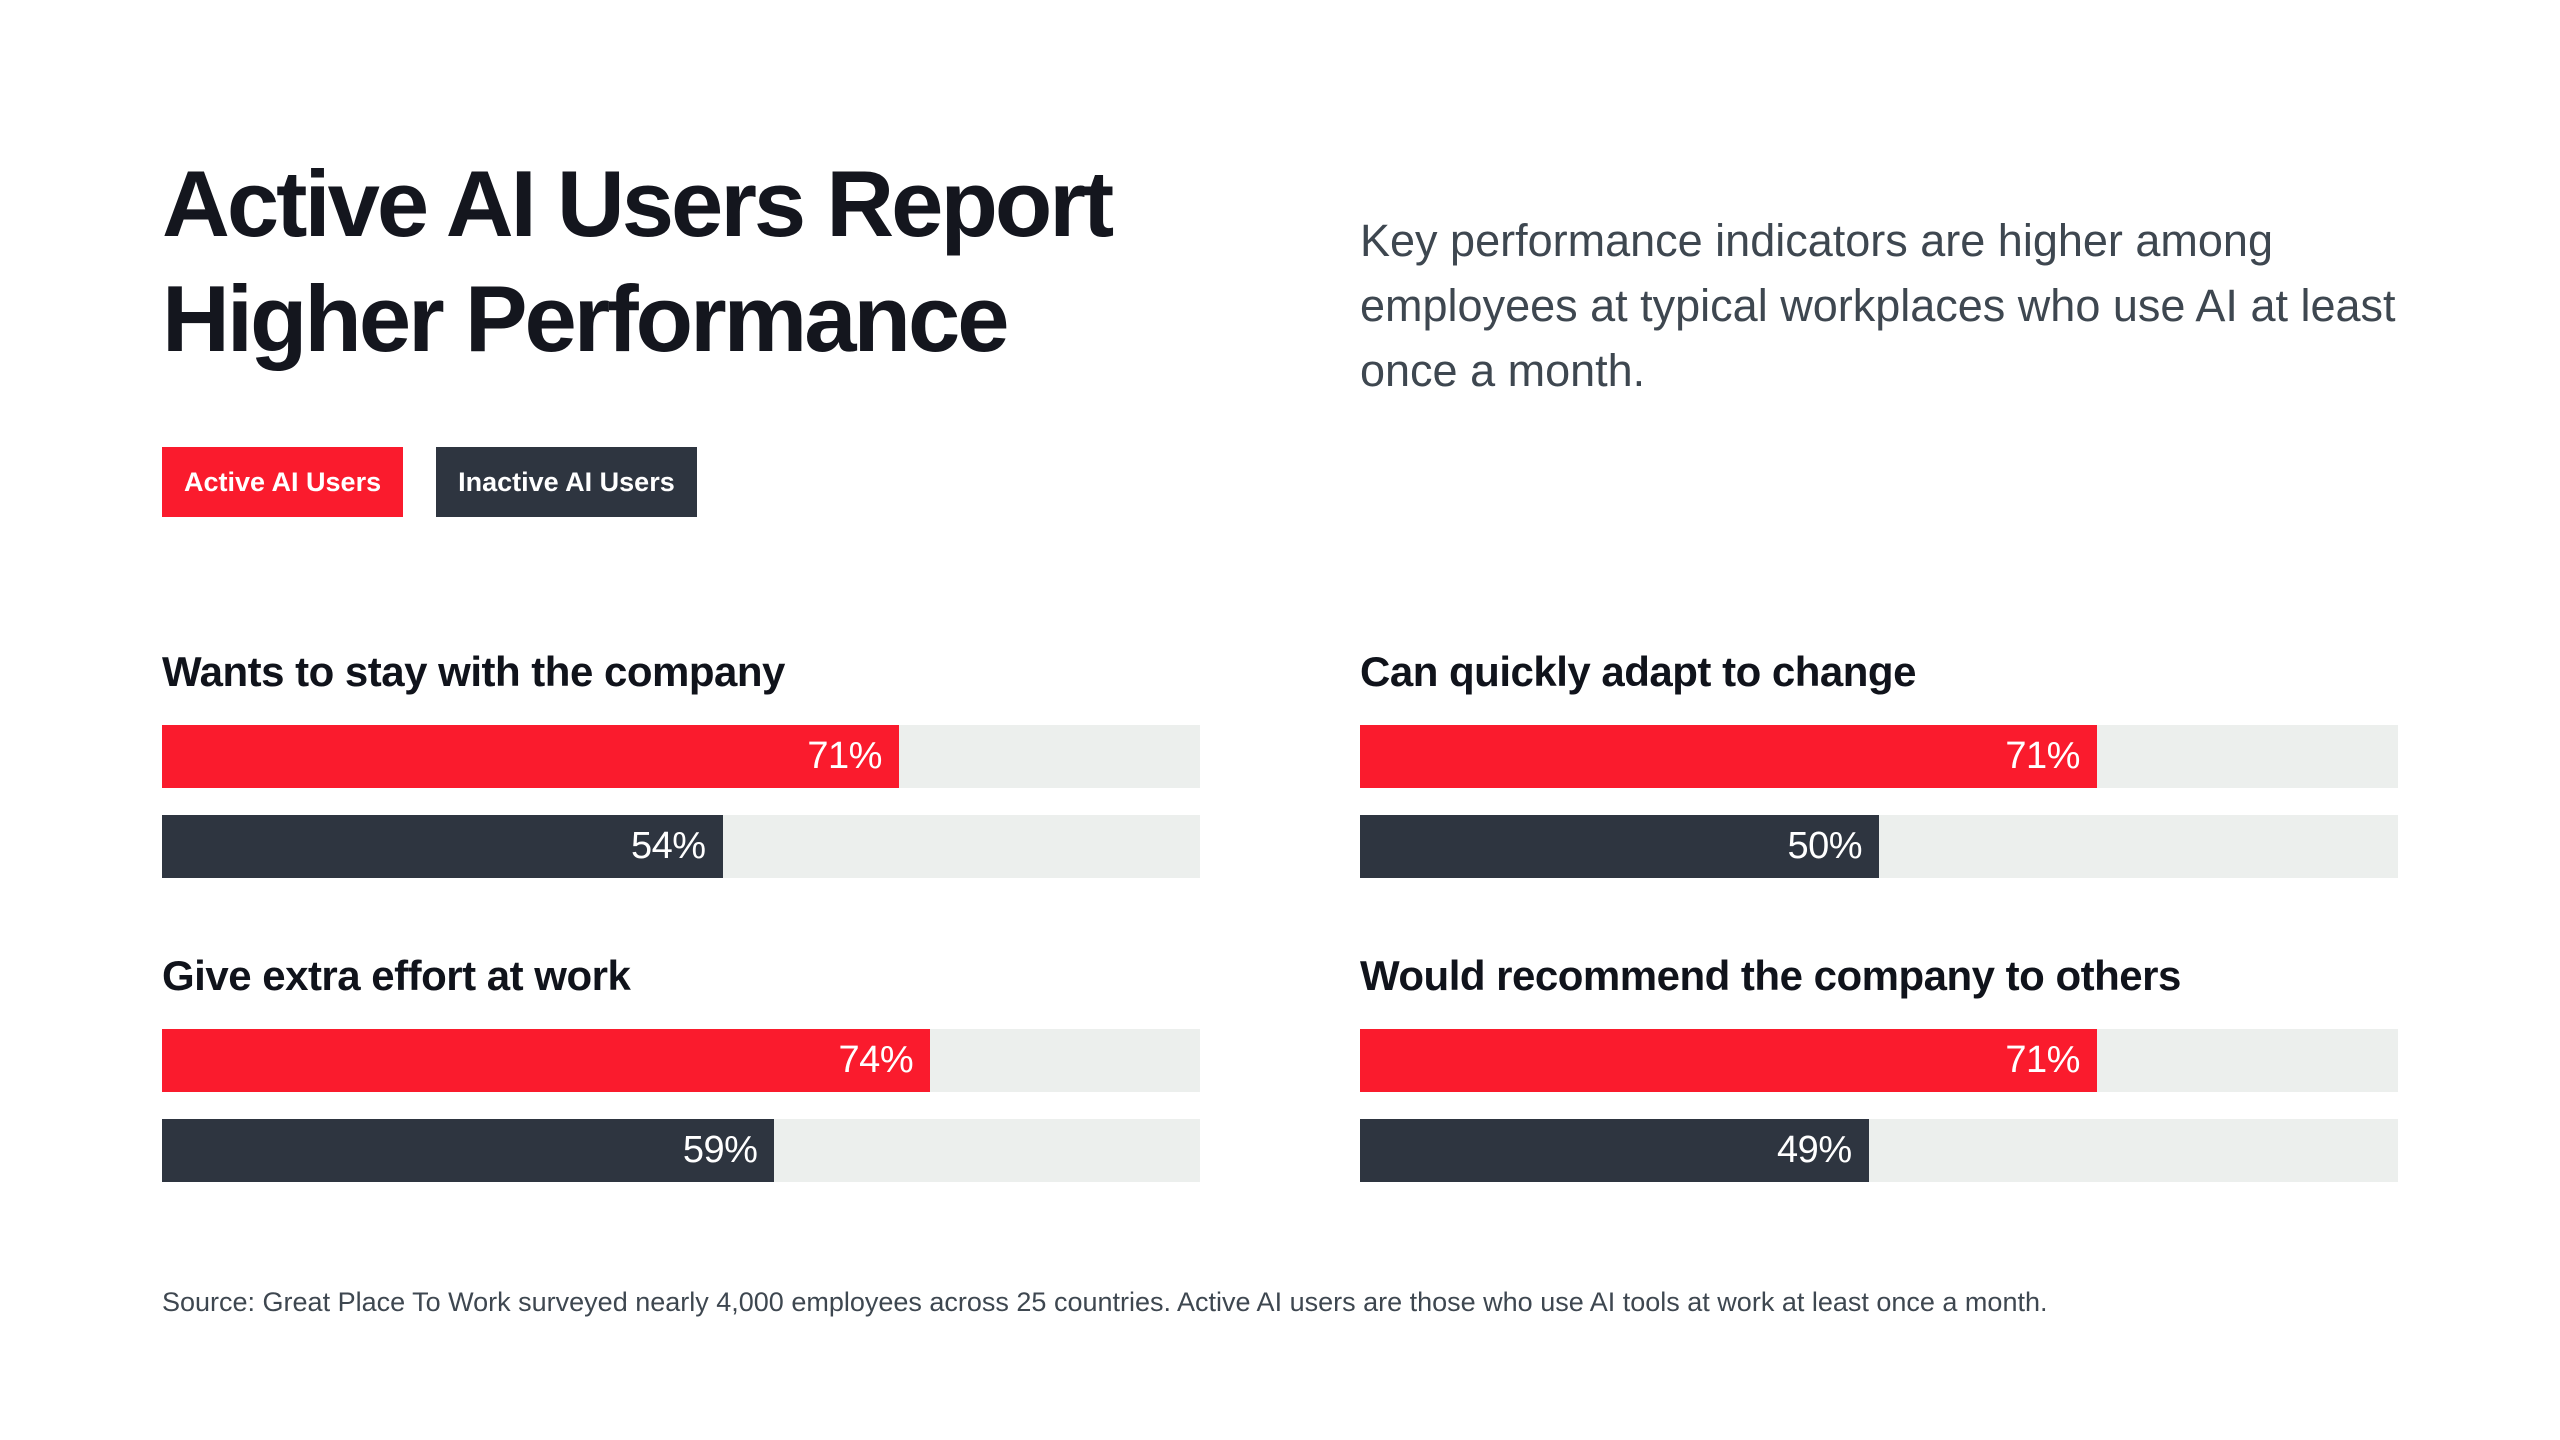  I want to click on bar-fill-inactive-ai-users: 49%, so click(1614, 1150).